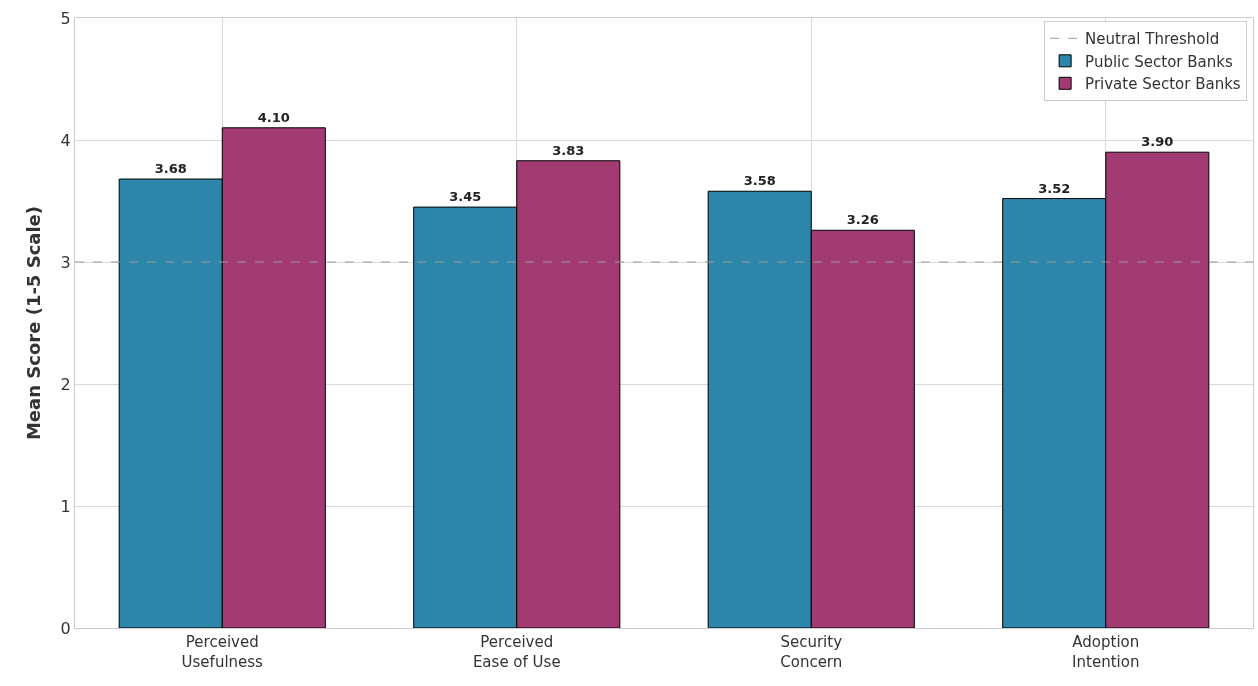  What do you see at coordinates (170, 169) in the screenshot?
I see `data-label: 3.68` at bounding box center [170, 169].